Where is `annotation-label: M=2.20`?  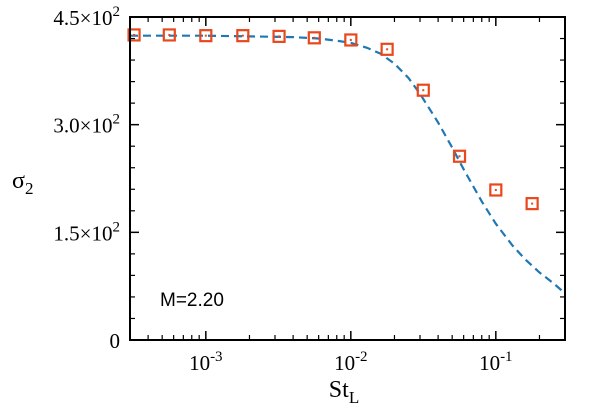
annotation-label: M=2.20 is located at coordinates (192, 300).